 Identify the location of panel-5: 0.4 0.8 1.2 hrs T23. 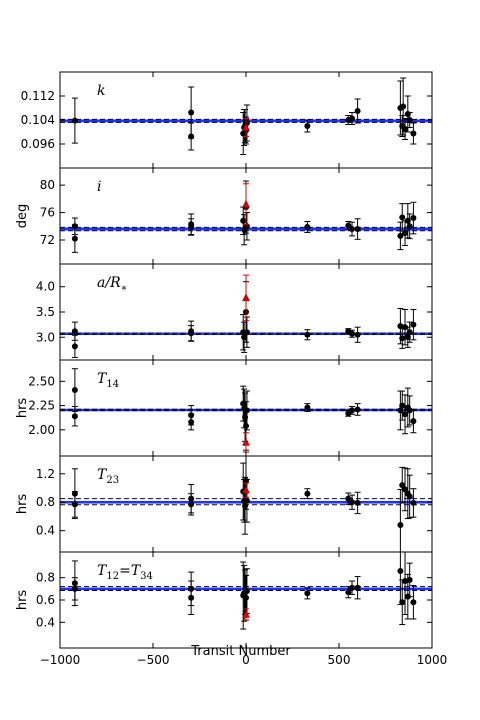
(224, 504).